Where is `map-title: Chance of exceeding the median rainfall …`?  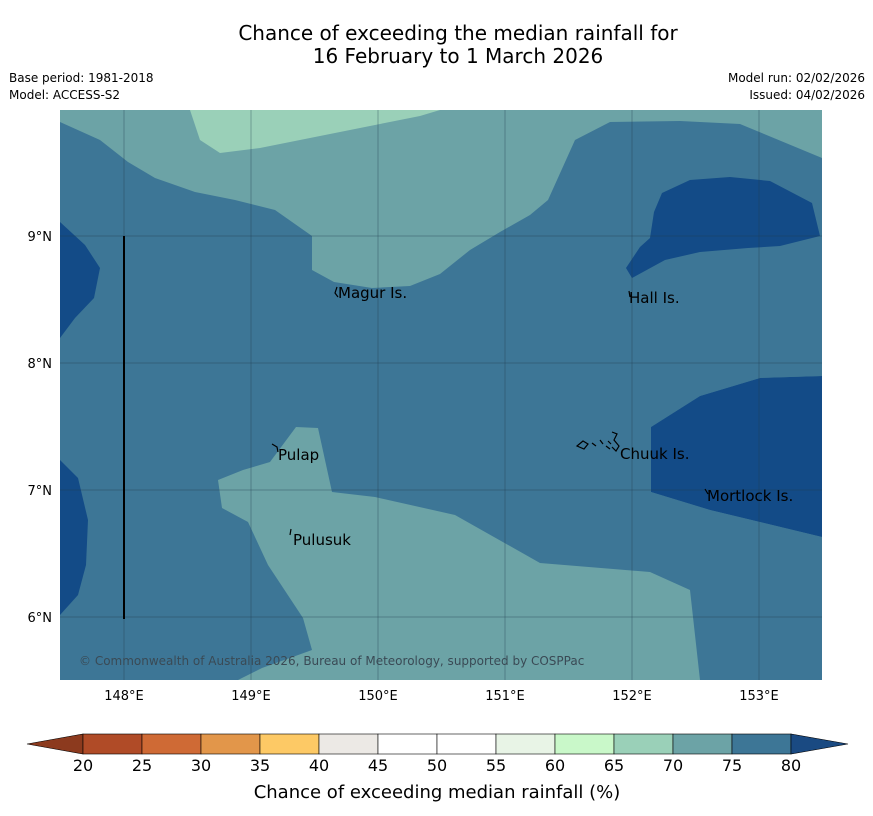
map-title: Chance of exceeding the median rainfall … is located at coordinates (436, 45).